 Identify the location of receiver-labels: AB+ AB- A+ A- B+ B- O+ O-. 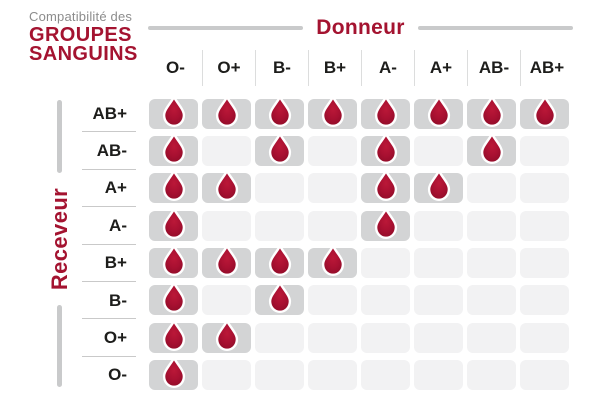
(98, 244).